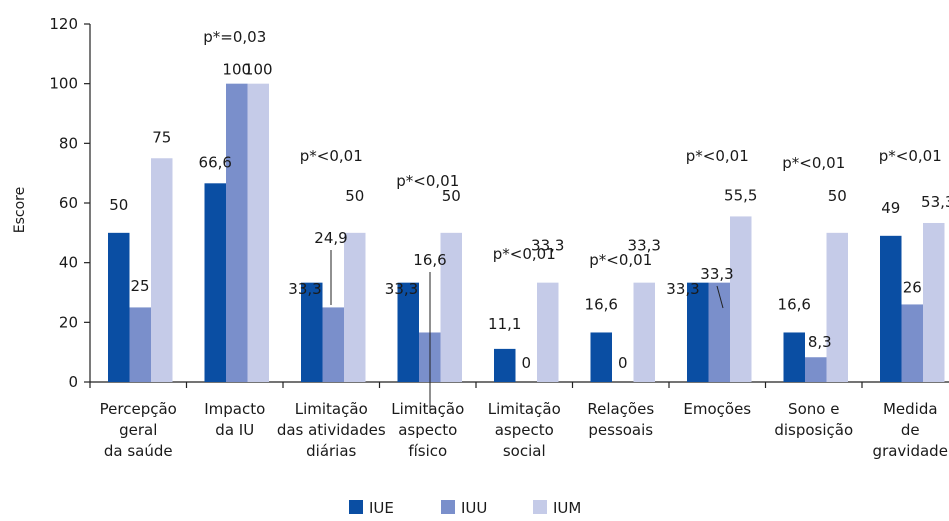  Describe the element at coordinates (474, 508) in the screenshot. I see `legend-label-iuu: IUU` at that location.